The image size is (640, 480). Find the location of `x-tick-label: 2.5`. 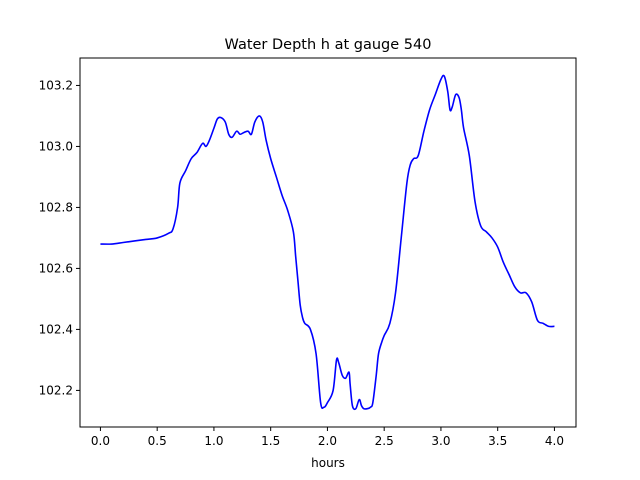

x-tick-label: 2.5 is located at coordinates (384, 441).